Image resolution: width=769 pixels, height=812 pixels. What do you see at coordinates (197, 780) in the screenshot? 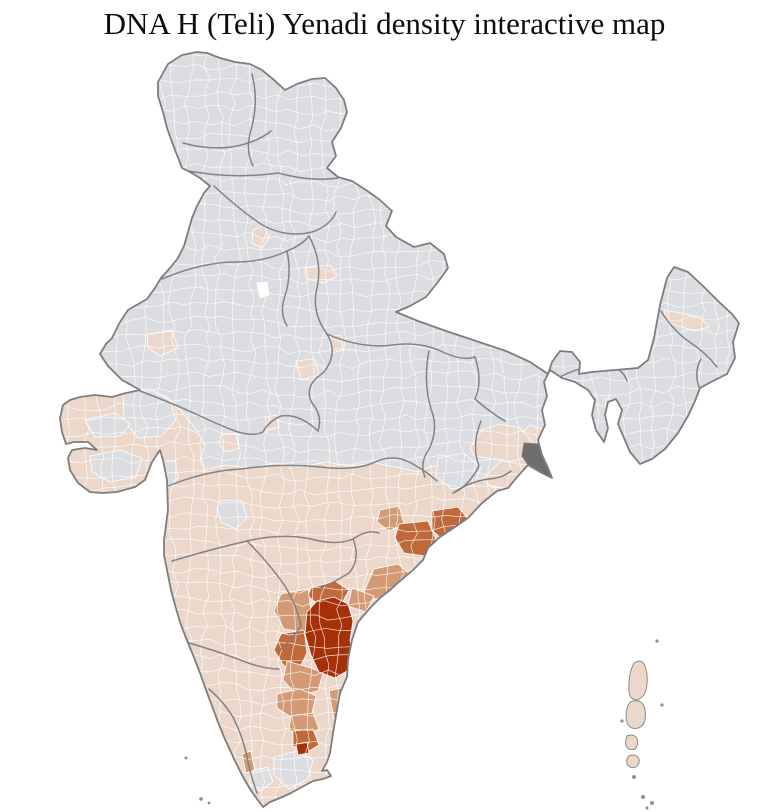
I see `lakshadweep-islands` at bounding box center [197, 780].